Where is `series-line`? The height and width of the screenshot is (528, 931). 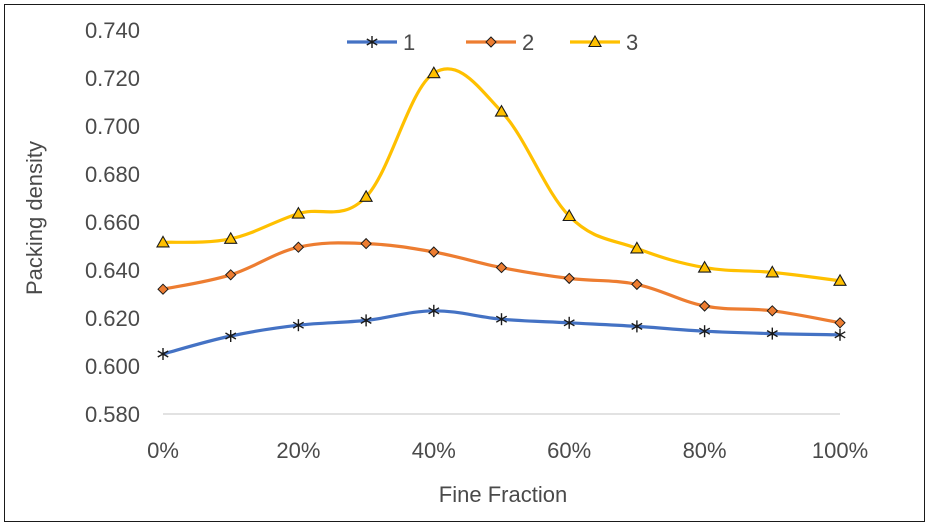
series-line is located at coordinates (501, 283).